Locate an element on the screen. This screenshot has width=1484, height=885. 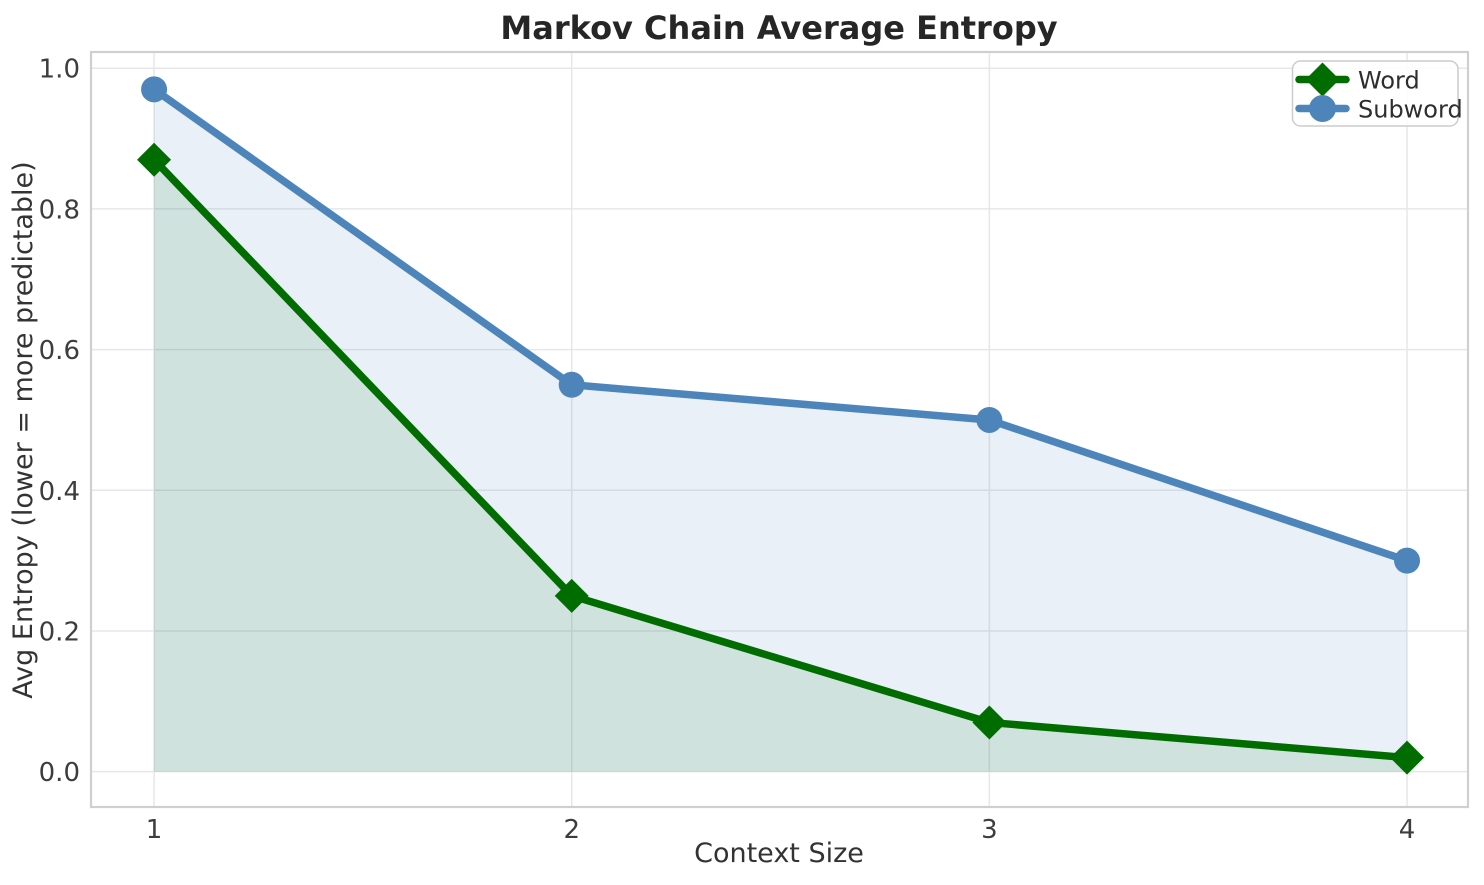
legend-item-word: Word is located at coordinates (1357, 79).